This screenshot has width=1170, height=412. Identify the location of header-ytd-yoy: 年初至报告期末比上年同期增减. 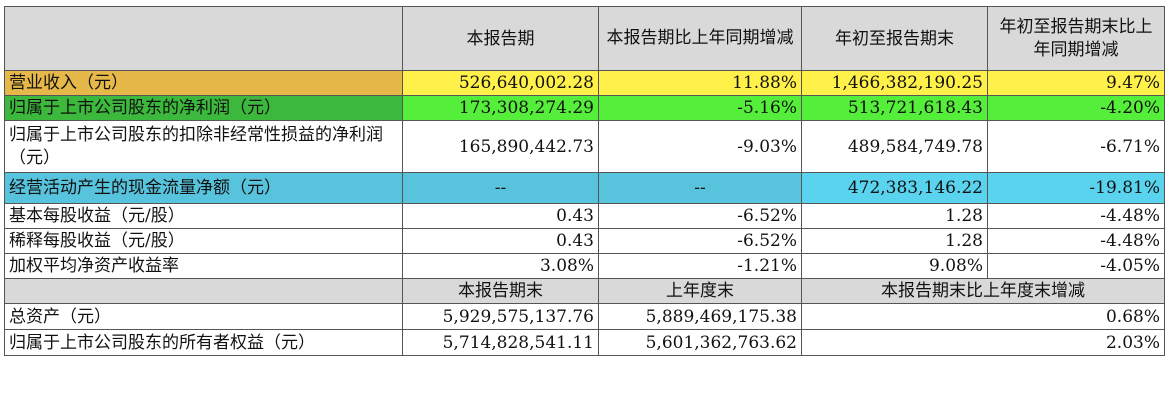
(1076, 38).